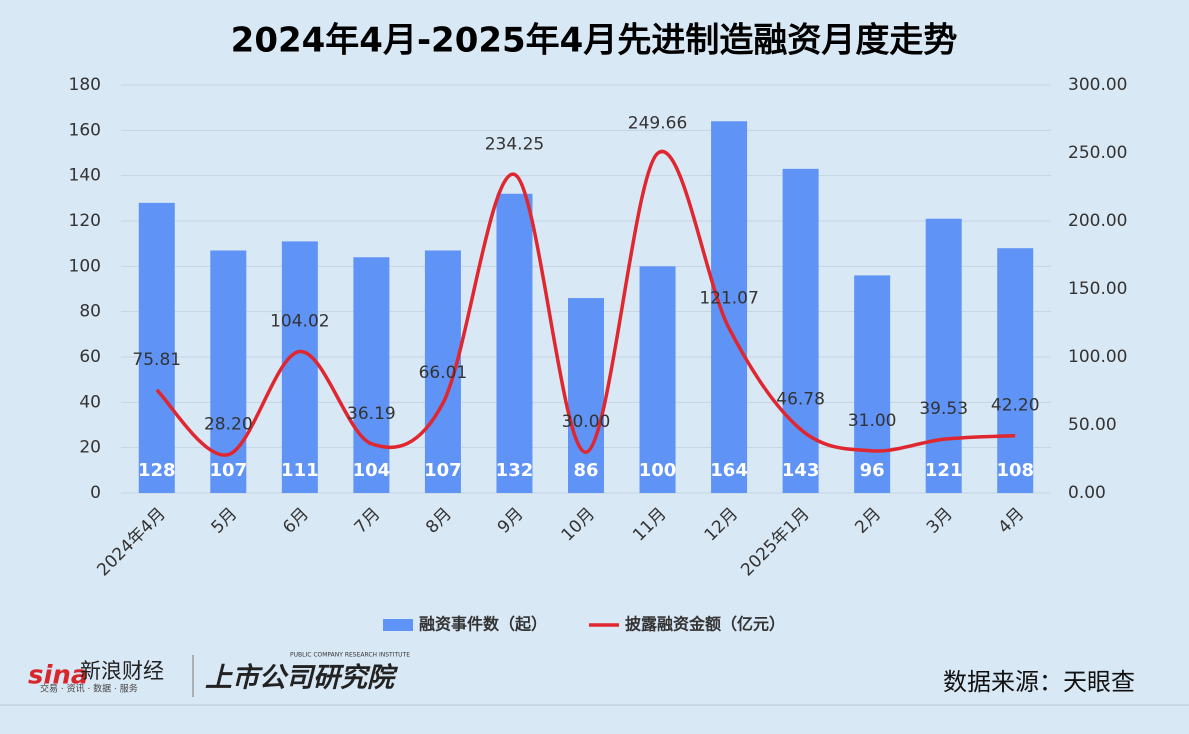  What do you see at coordinates (85, 85) in the screenshot?
I see `y-tick-label: 180` at bounding box center [85, 85].